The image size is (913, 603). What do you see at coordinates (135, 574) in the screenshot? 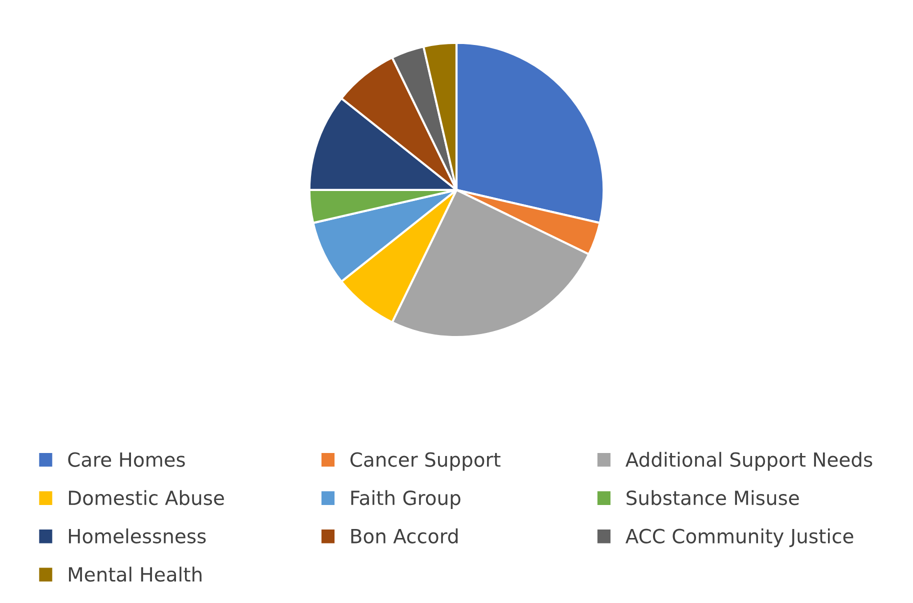
I see `legend-label: Mental Health` at bounding box center [135, 574].